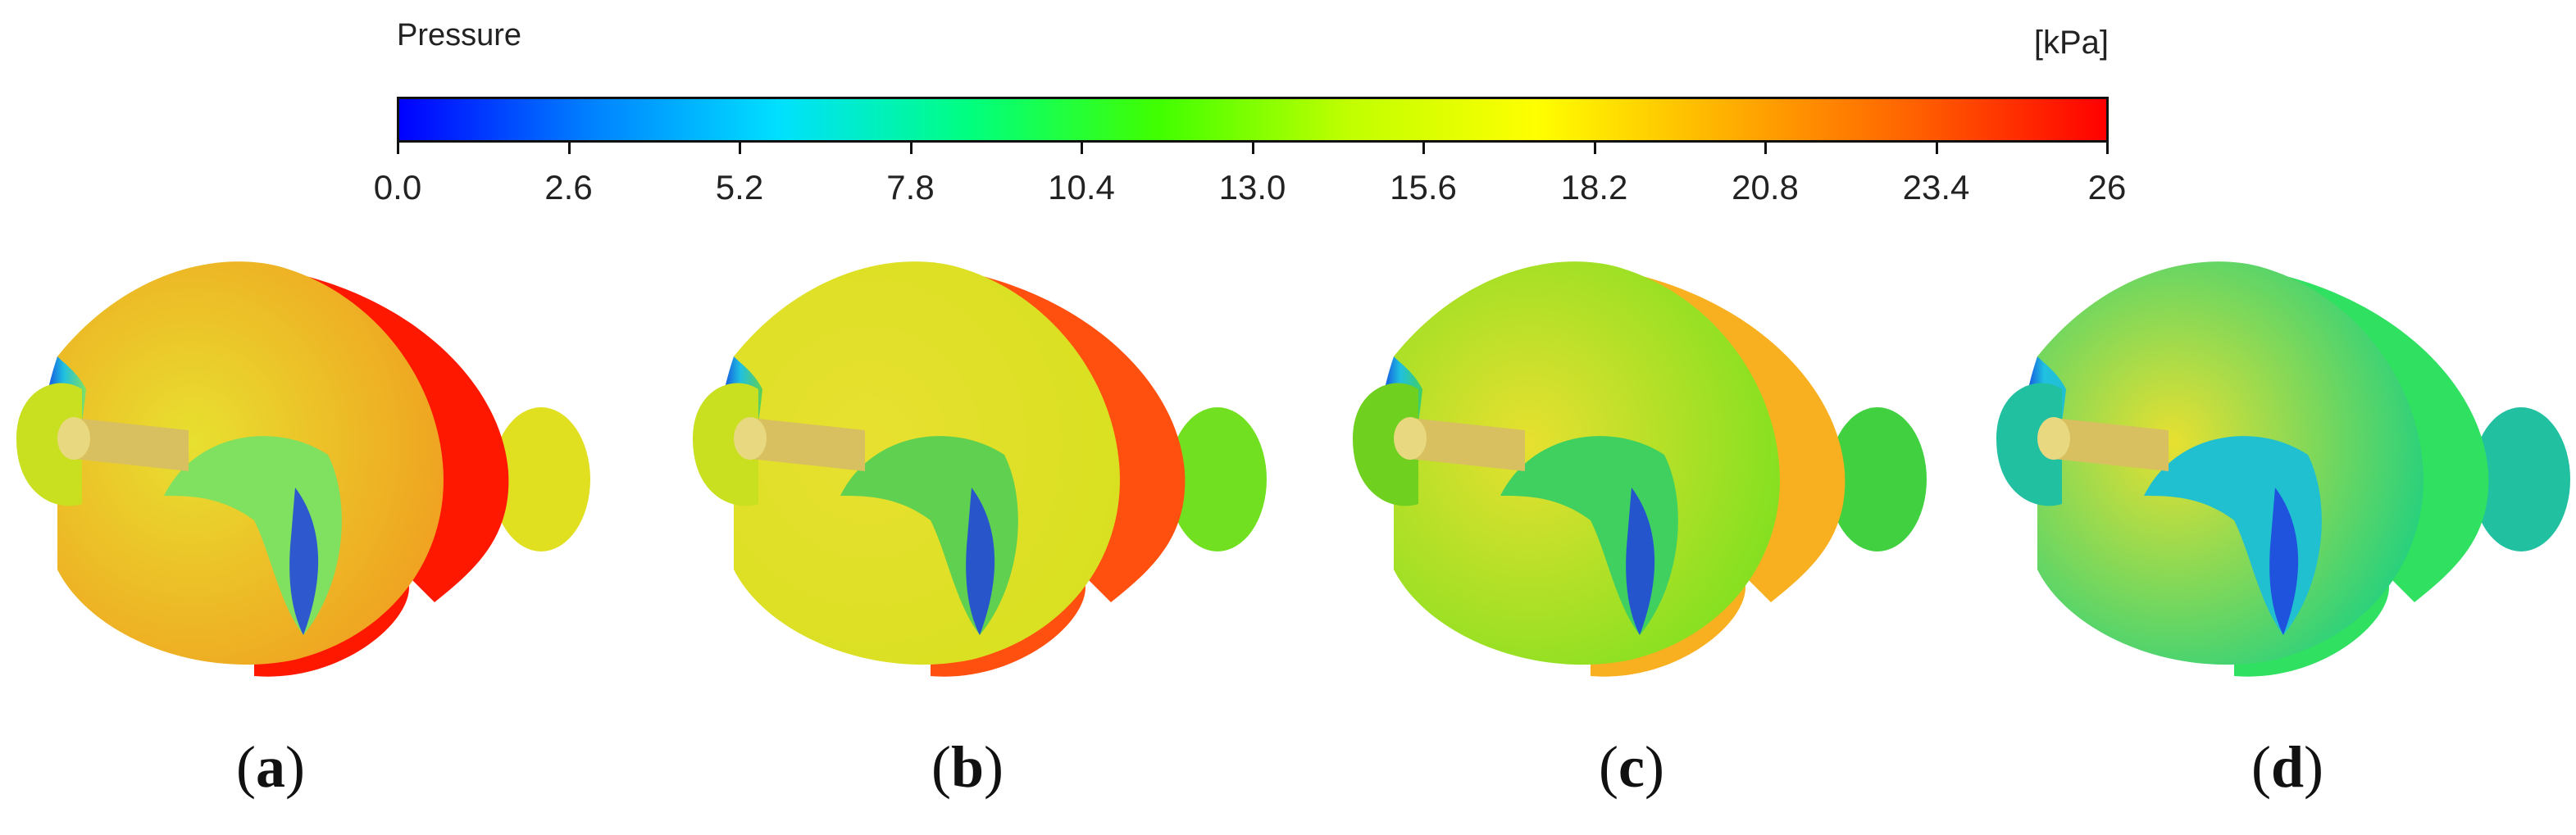 This screenshot has height=835, width=2576. I want to click on impeller-panel-b, so click(996, 463).